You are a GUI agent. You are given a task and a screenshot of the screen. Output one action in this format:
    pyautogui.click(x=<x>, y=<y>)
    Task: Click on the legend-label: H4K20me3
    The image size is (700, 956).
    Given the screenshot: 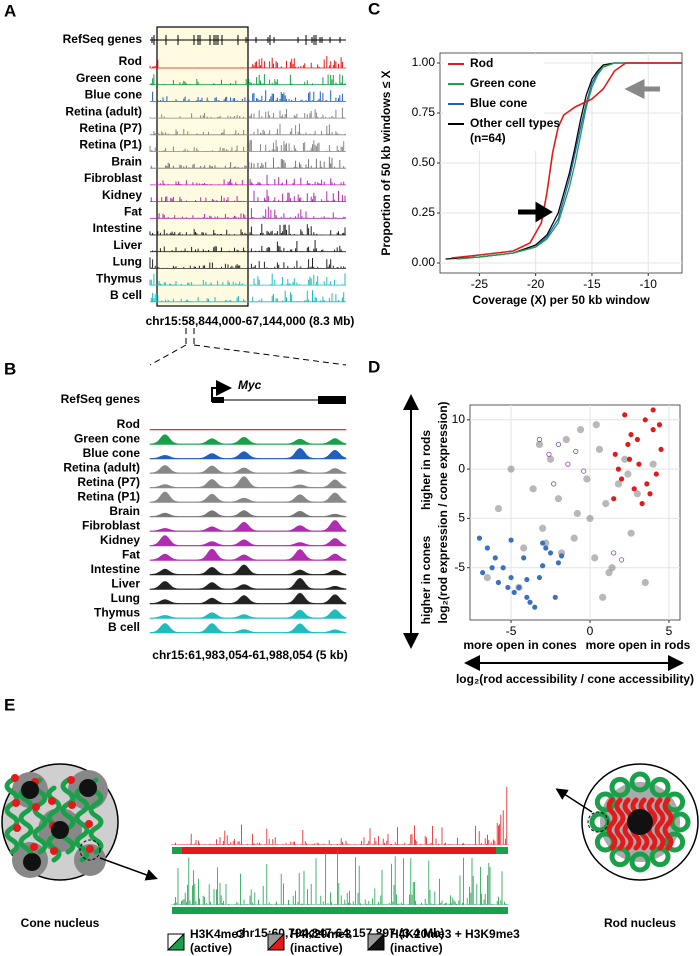 What is the action you would take?
    pyautogui.click(x=321, y=934)
    